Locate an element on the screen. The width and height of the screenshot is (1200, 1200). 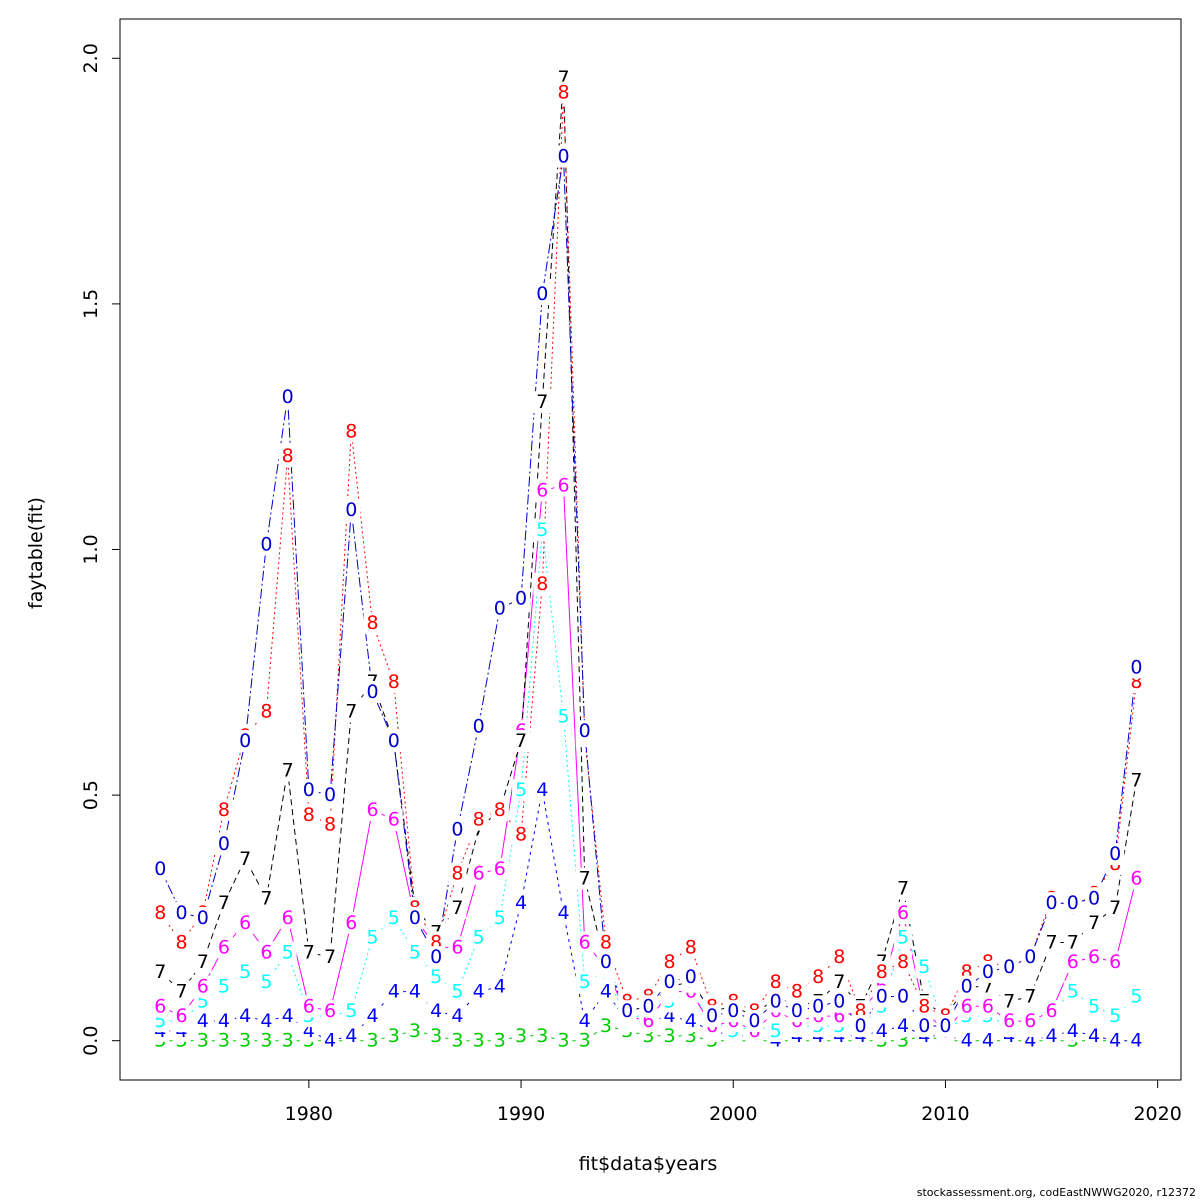
x-tick-label: 2000 is located at coordinates (733, 1114).